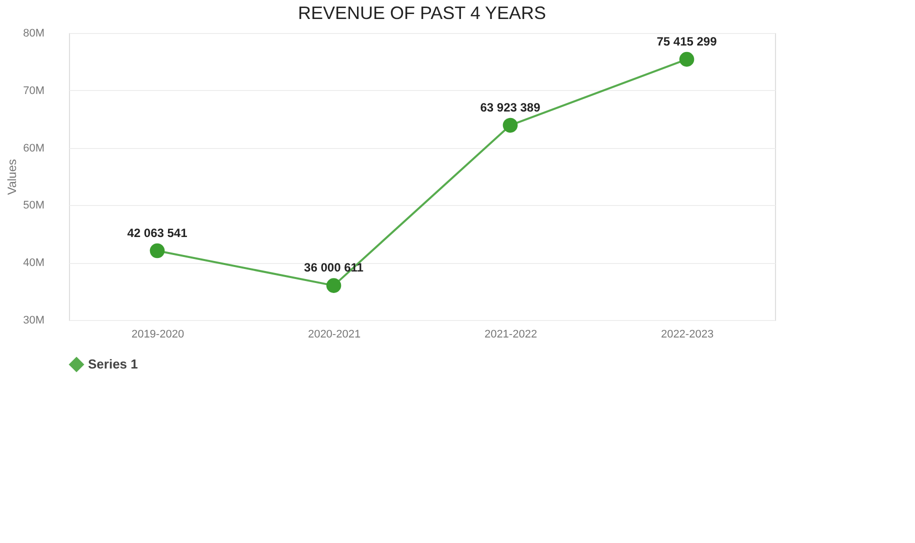 Image resolution: width=915 pixels, height=543 pixels. What do you see at coordinates (687, 41) in the screenshot?
I see `data-label: 75 415 299` at bounding box center [687, 41].